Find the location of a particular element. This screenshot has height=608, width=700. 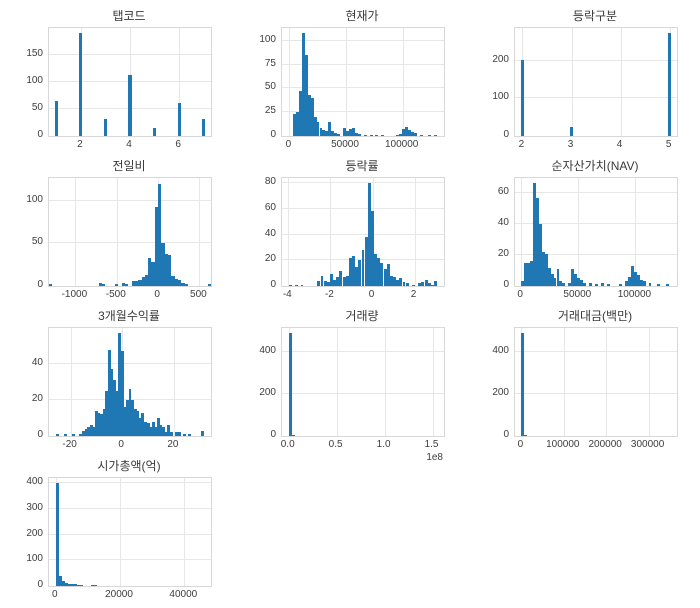

subplot-title: 등락률 is located at coordinates (362, 166).